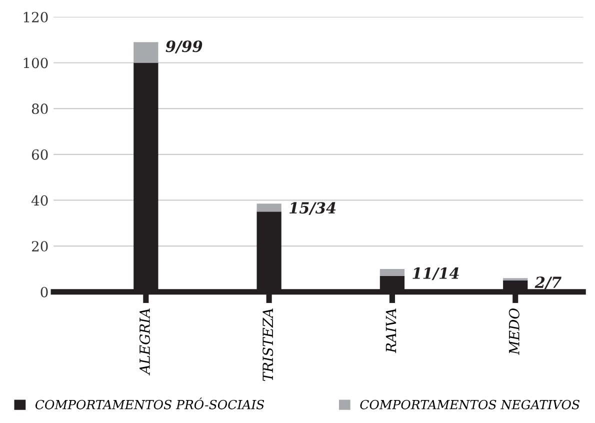  What do you see at coordinates (36, 17) in the screenshot?
I see `y-tick-label: 120` at bounding box center [36, 17].